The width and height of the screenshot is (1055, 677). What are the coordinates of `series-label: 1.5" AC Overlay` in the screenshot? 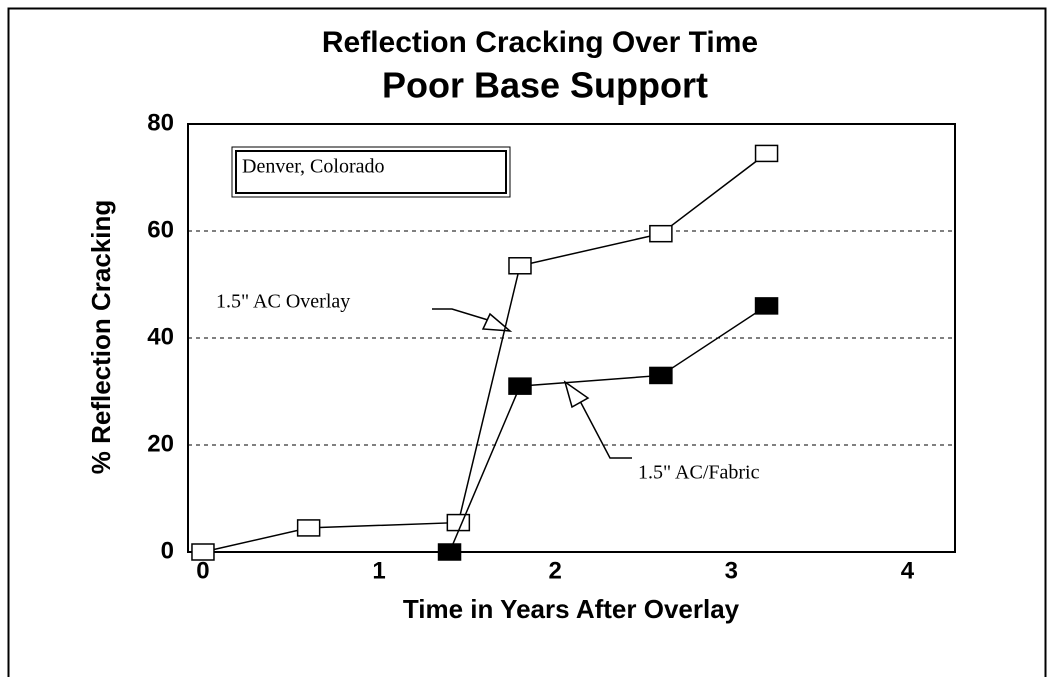 It's located at (283, 302).